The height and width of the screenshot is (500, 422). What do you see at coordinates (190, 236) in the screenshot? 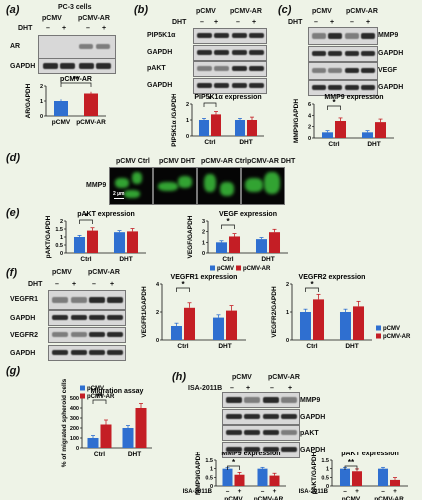
I see `y-axis-label: VEGF/GAPDH` at bounding box center [190, 236].